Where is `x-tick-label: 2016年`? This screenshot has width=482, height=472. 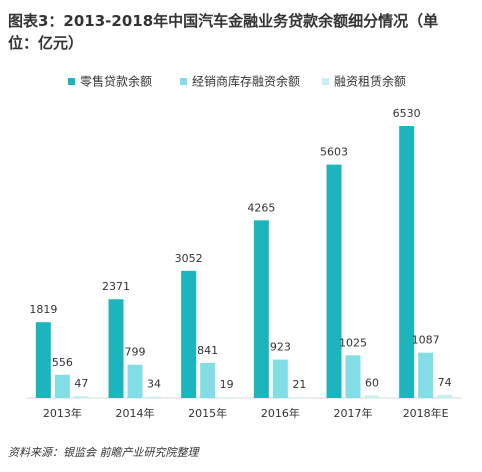 x-tick-label: 2016年 is located at coordinates (280, 413).